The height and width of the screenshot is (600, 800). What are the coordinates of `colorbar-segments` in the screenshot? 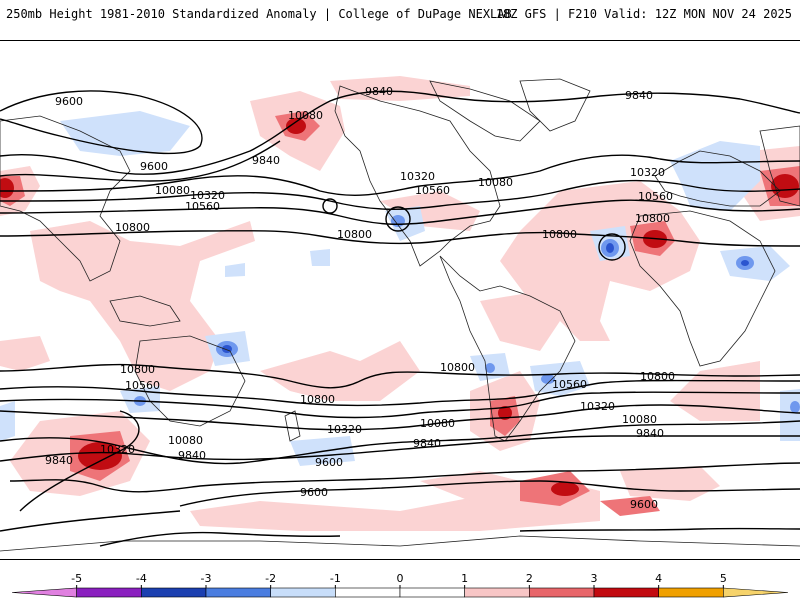 It's located at (400, 592).